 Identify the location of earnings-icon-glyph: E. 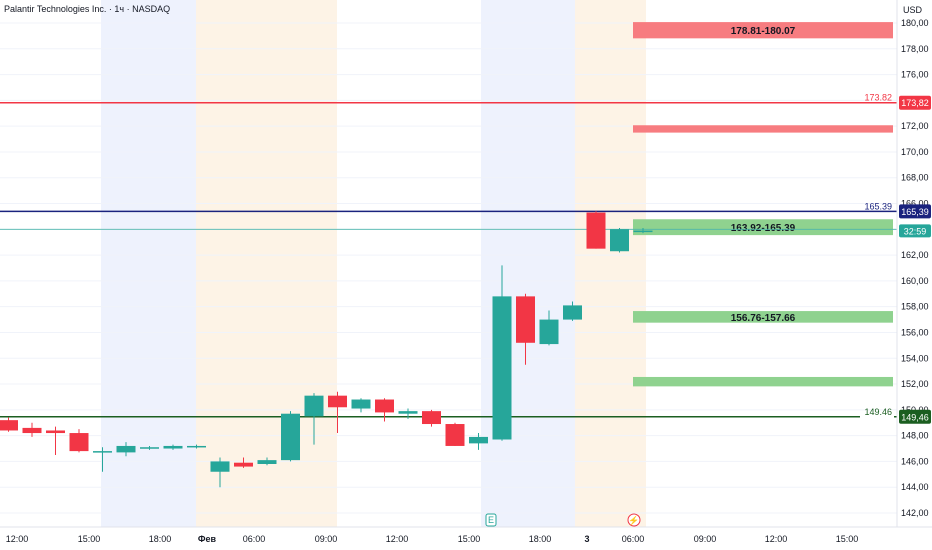
(491, 520).